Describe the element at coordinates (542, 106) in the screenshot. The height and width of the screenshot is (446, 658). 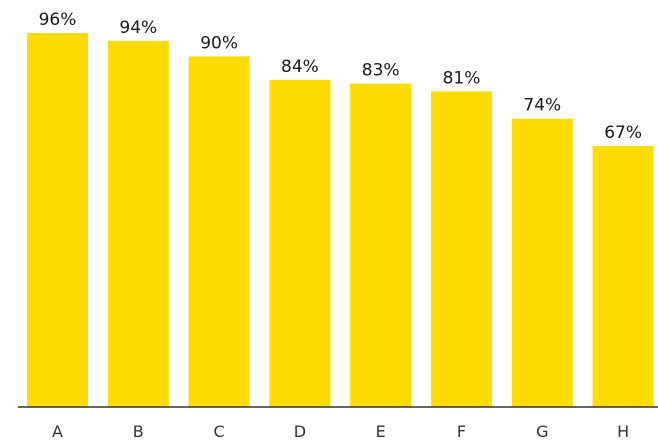
I see `data-label-g: 74%` at that location.